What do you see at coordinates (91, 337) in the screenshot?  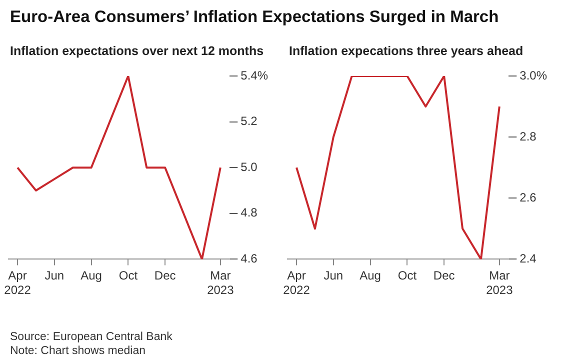 I see `source-note: Source: European Central Bank` at bounding box center [91, 337].